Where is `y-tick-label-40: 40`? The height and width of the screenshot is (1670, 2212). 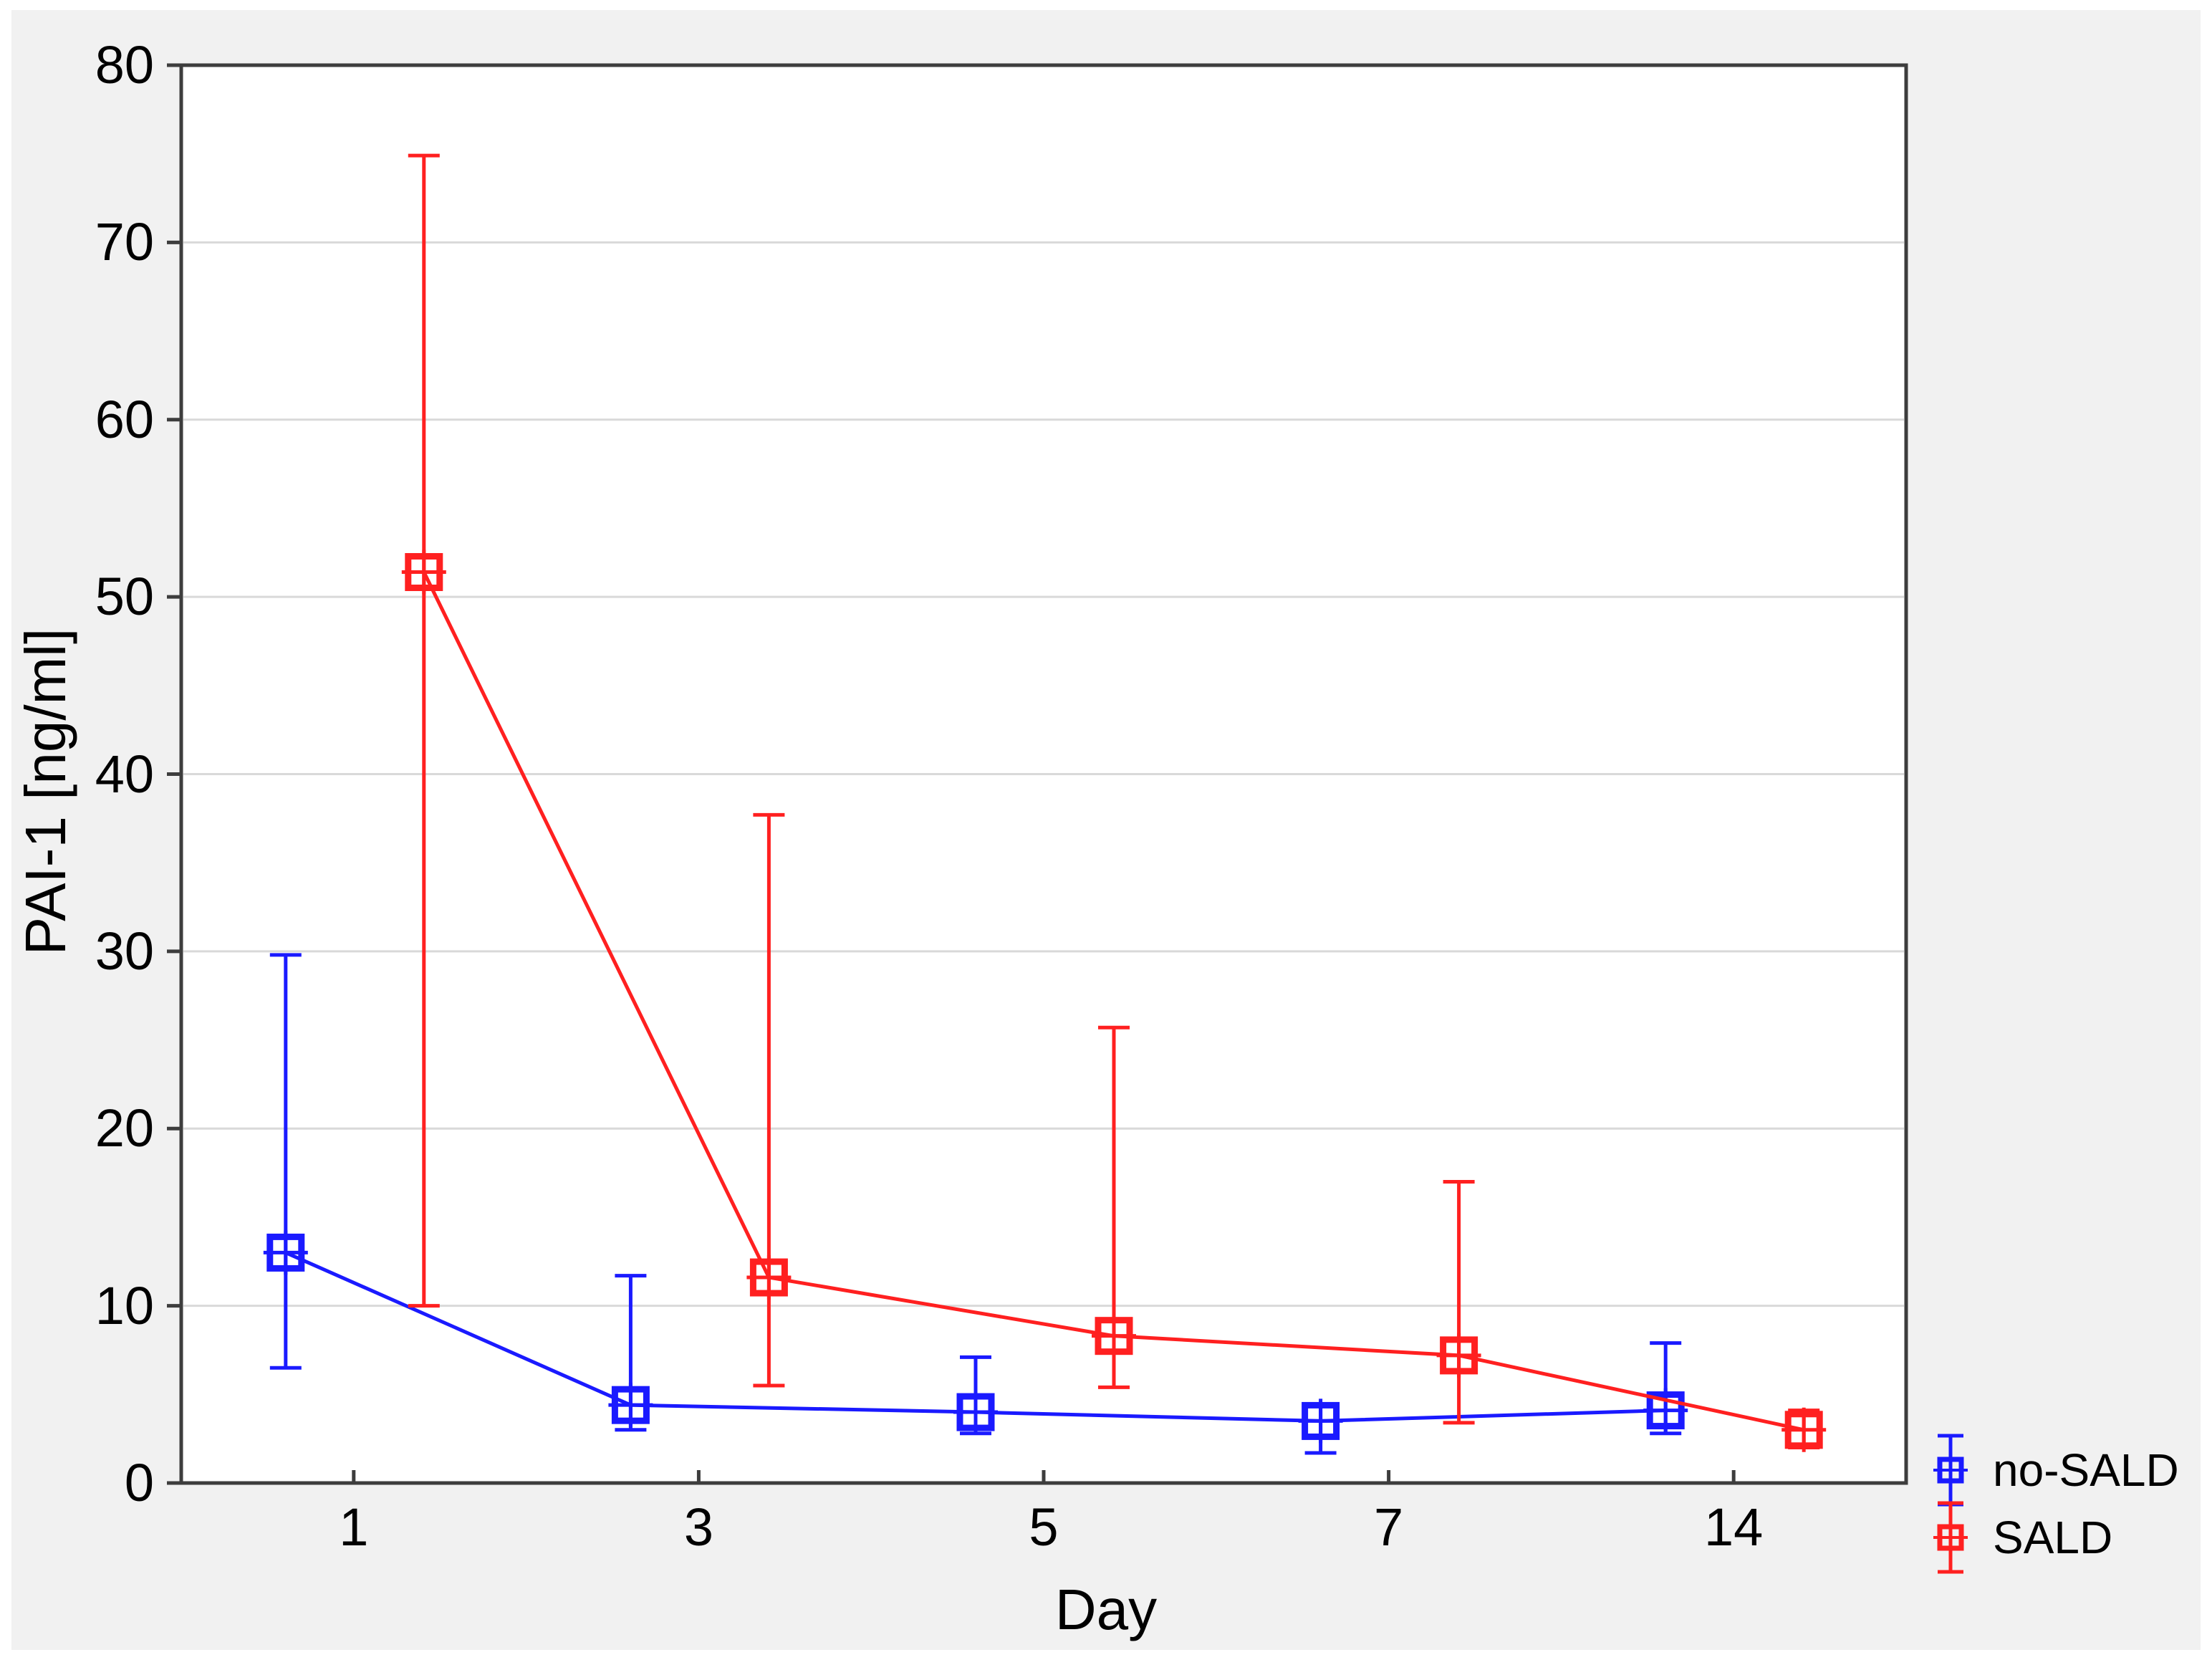 y-tick-label-40: 40 is located at coordinates (124, 774).